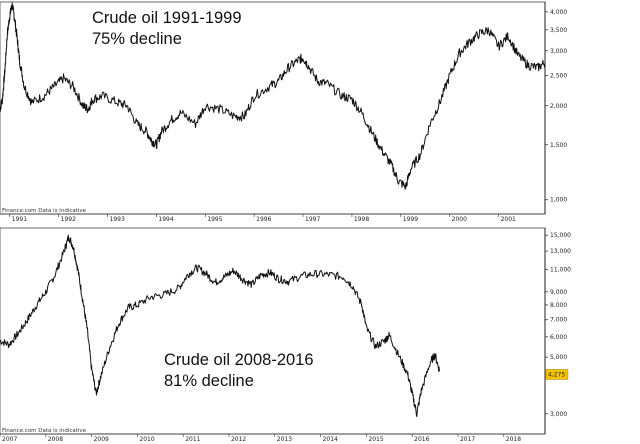  Describe the element at coordinates (192, 439) in the screenshot. I see `x-tick-label: 2011` at that location.